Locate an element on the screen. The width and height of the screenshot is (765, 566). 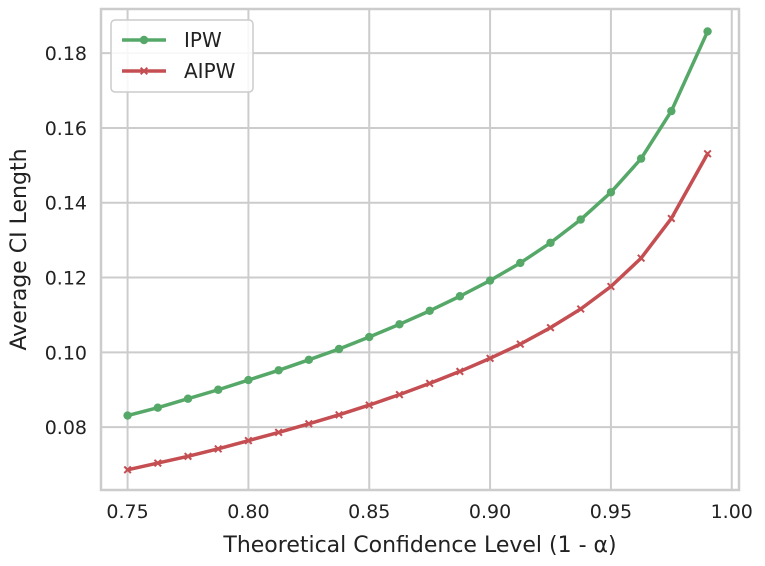
y-tick-label: 0.14 is located at coordinates (66, 204).